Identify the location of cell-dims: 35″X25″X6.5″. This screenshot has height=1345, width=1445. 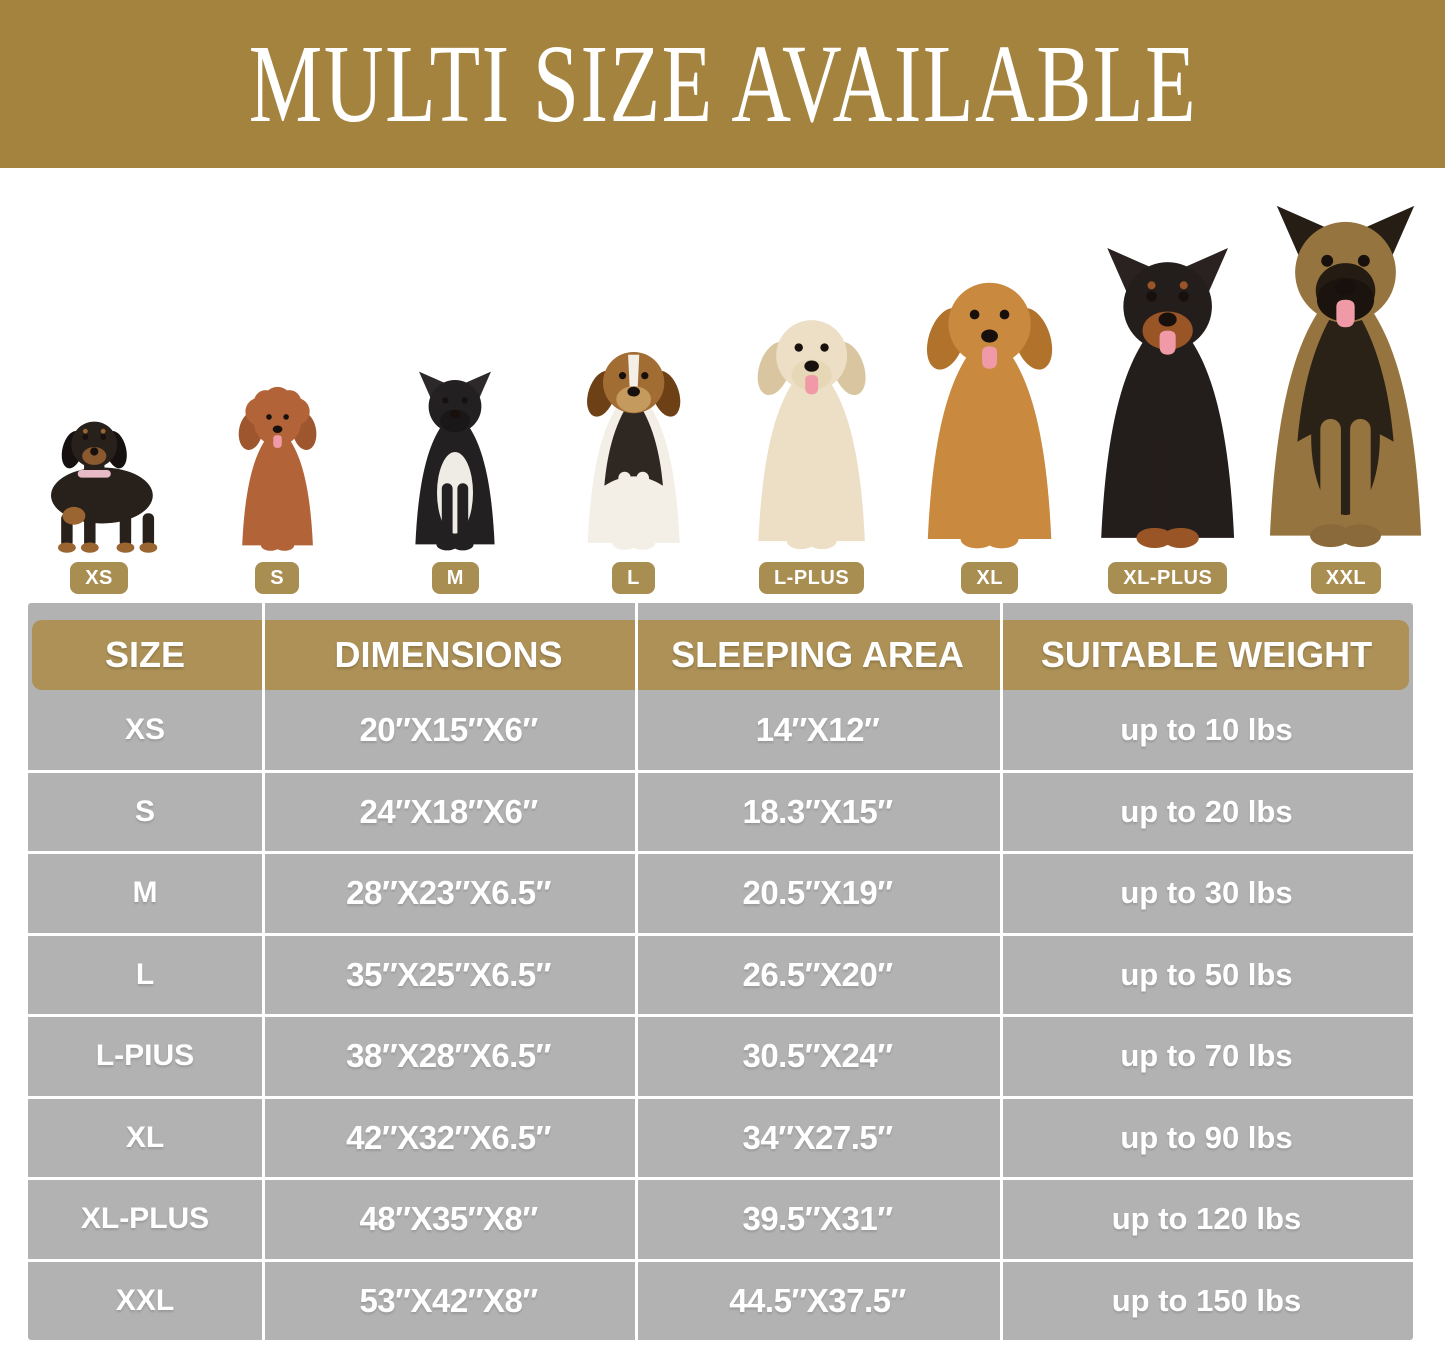
(448, 974).